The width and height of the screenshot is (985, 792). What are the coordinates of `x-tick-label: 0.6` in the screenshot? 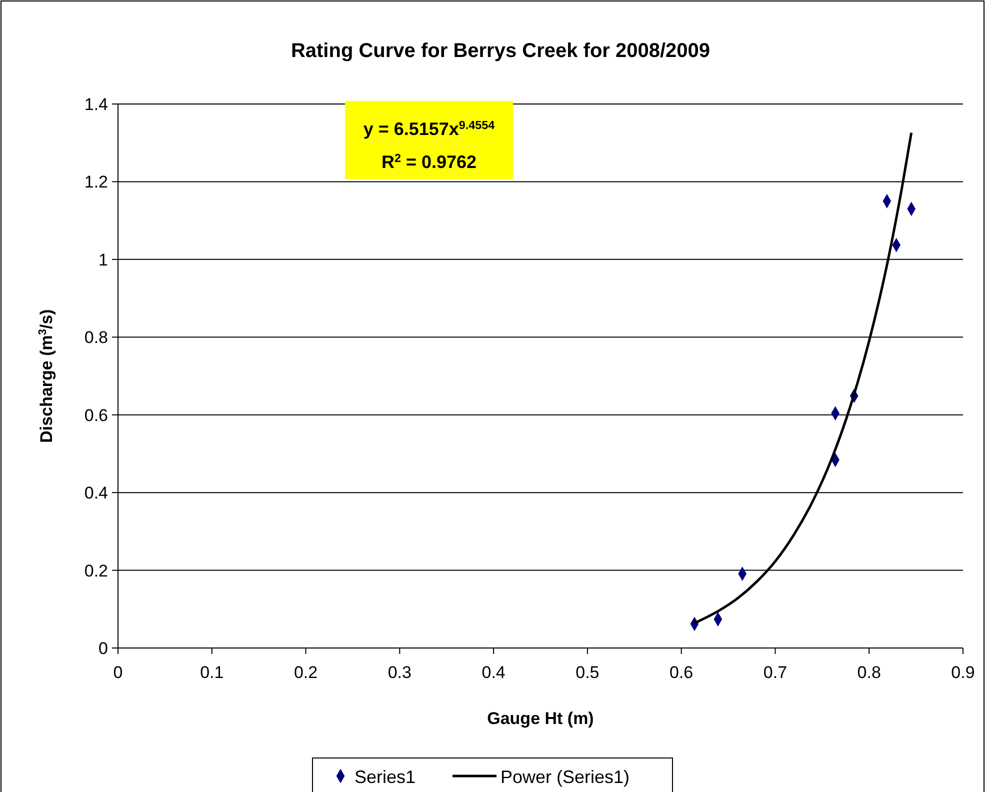 It's located at (682, 672).